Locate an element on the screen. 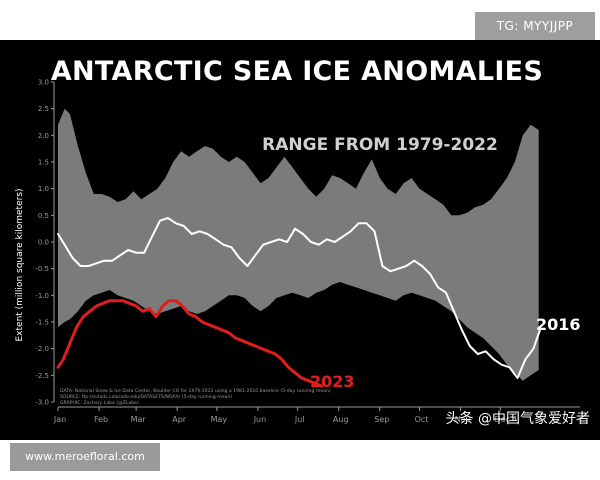 This screenshot has height=480, width=600. y-tick-label: 1.0 is located at coordinates (43, 189).